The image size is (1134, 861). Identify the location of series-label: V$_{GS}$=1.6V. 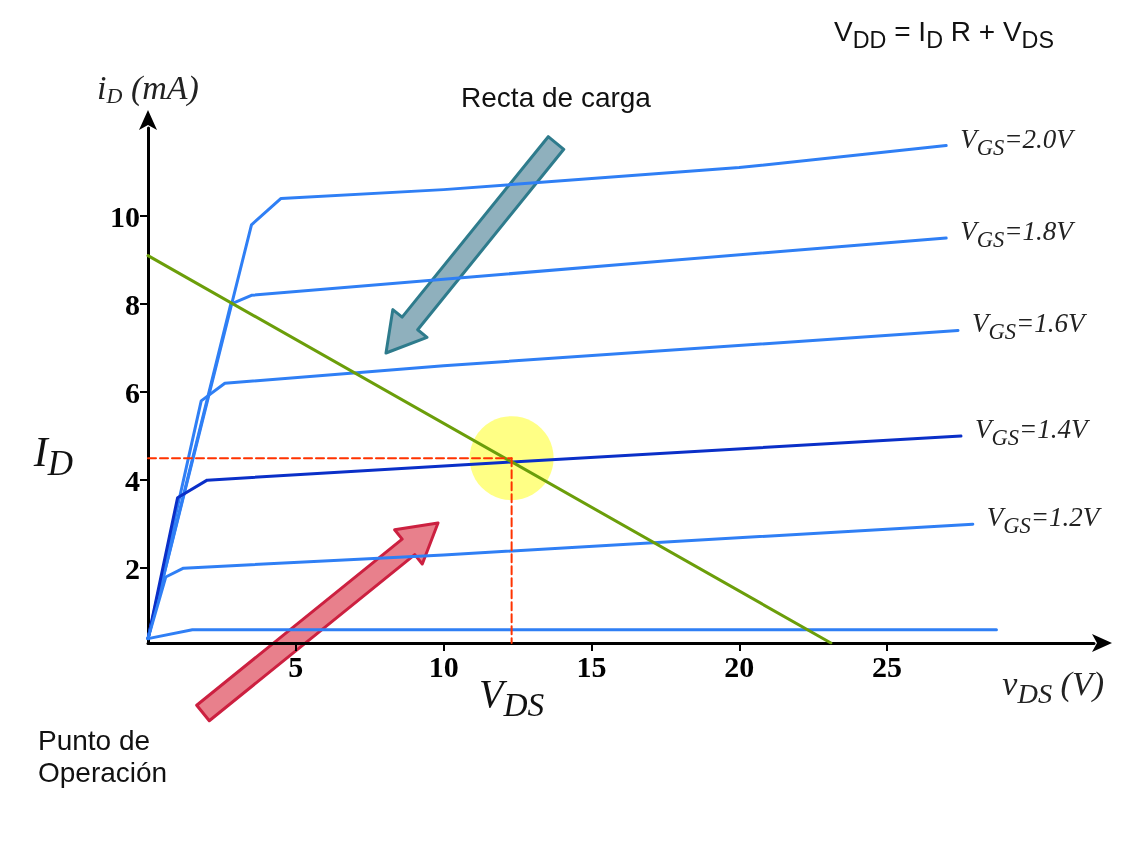
(1028, 327).